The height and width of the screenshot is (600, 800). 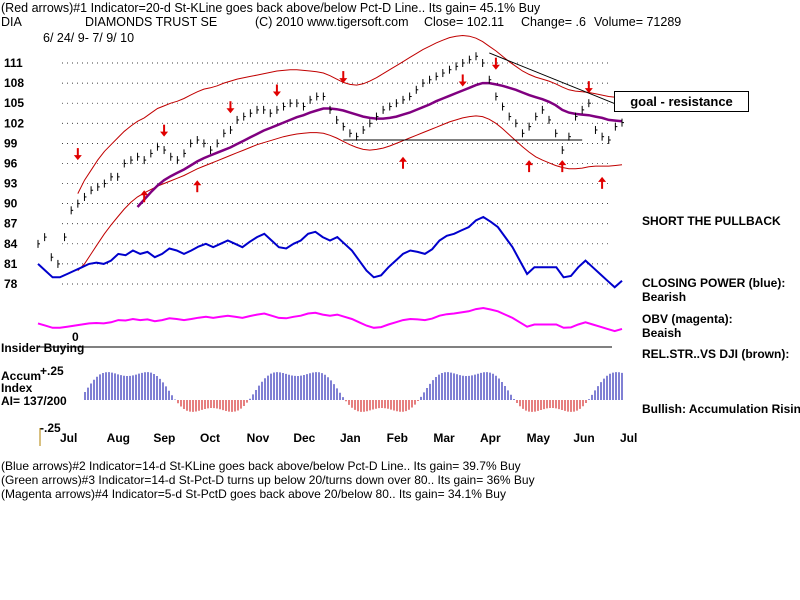 I want to click on y-tick-81: 81, so click(x=11, y=264).